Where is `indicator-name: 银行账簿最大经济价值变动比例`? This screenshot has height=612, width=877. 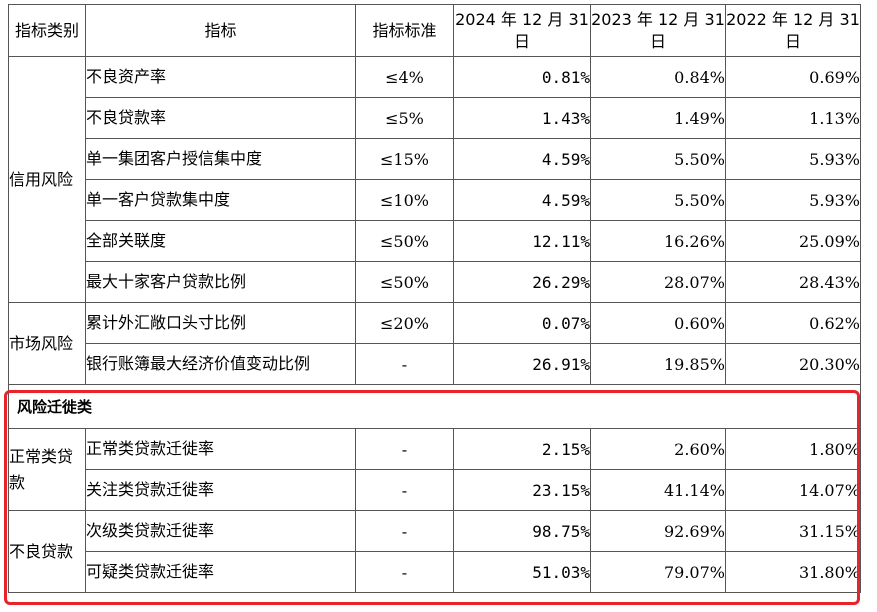 indicator-name: 银行账簿最大经济价值变动比例 is located at coordinates (220, 364).